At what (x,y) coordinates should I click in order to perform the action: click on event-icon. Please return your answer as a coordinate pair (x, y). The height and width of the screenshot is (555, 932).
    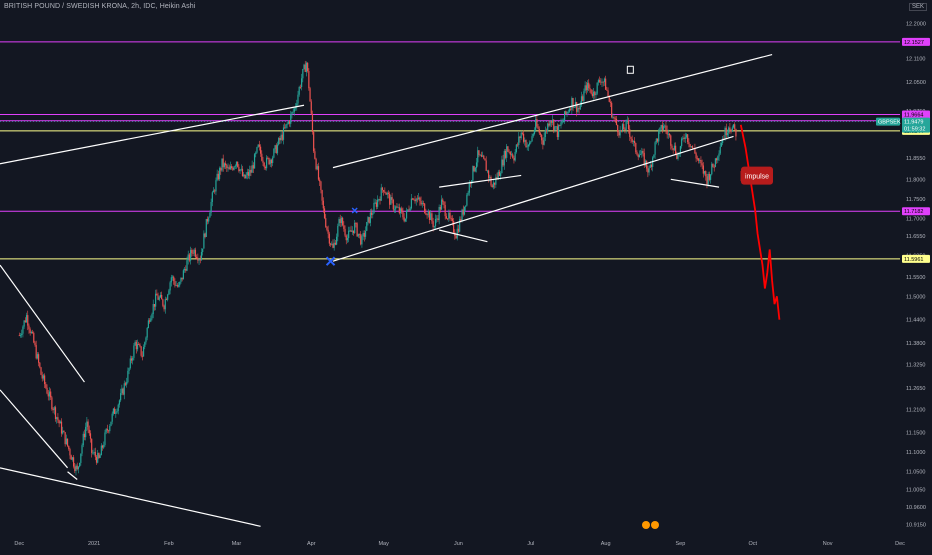
    Looking at the image, I should click on (646, 525).